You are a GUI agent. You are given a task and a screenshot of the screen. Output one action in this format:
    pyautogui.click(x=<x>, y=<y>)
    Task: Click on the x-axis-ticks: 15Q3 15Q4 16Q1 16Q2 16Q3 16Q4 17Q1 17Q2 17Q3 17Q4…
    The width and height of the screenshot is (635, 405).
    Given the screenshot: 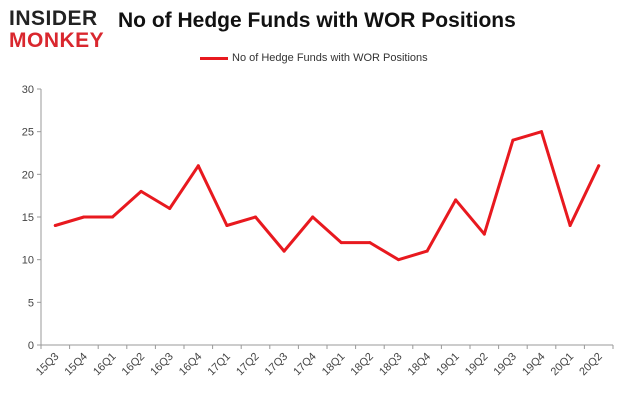 What is the action you would take?
    pyautogui.click(x=324, y=362)
    